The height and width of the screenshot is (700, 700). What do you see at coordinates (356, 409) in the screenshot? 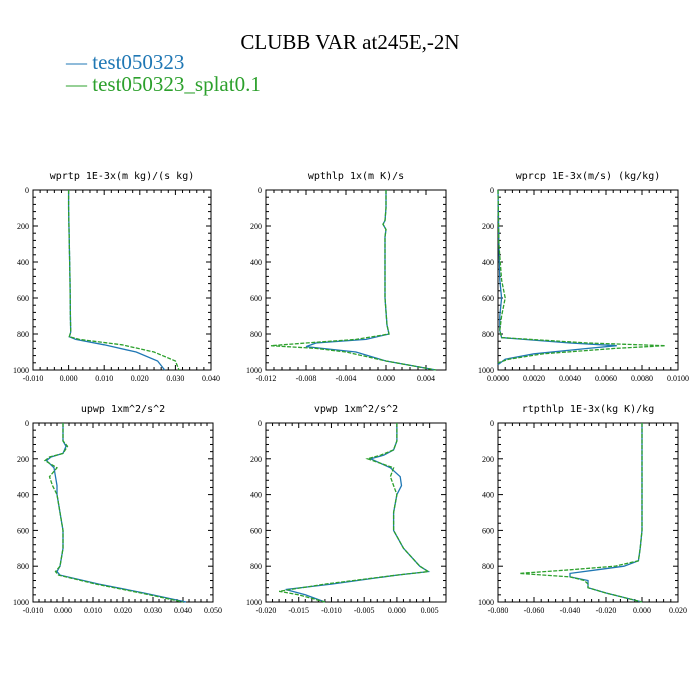
I see `subplot-title: vpwp 1xm^2/s^2` at bounding box center [356, 409].